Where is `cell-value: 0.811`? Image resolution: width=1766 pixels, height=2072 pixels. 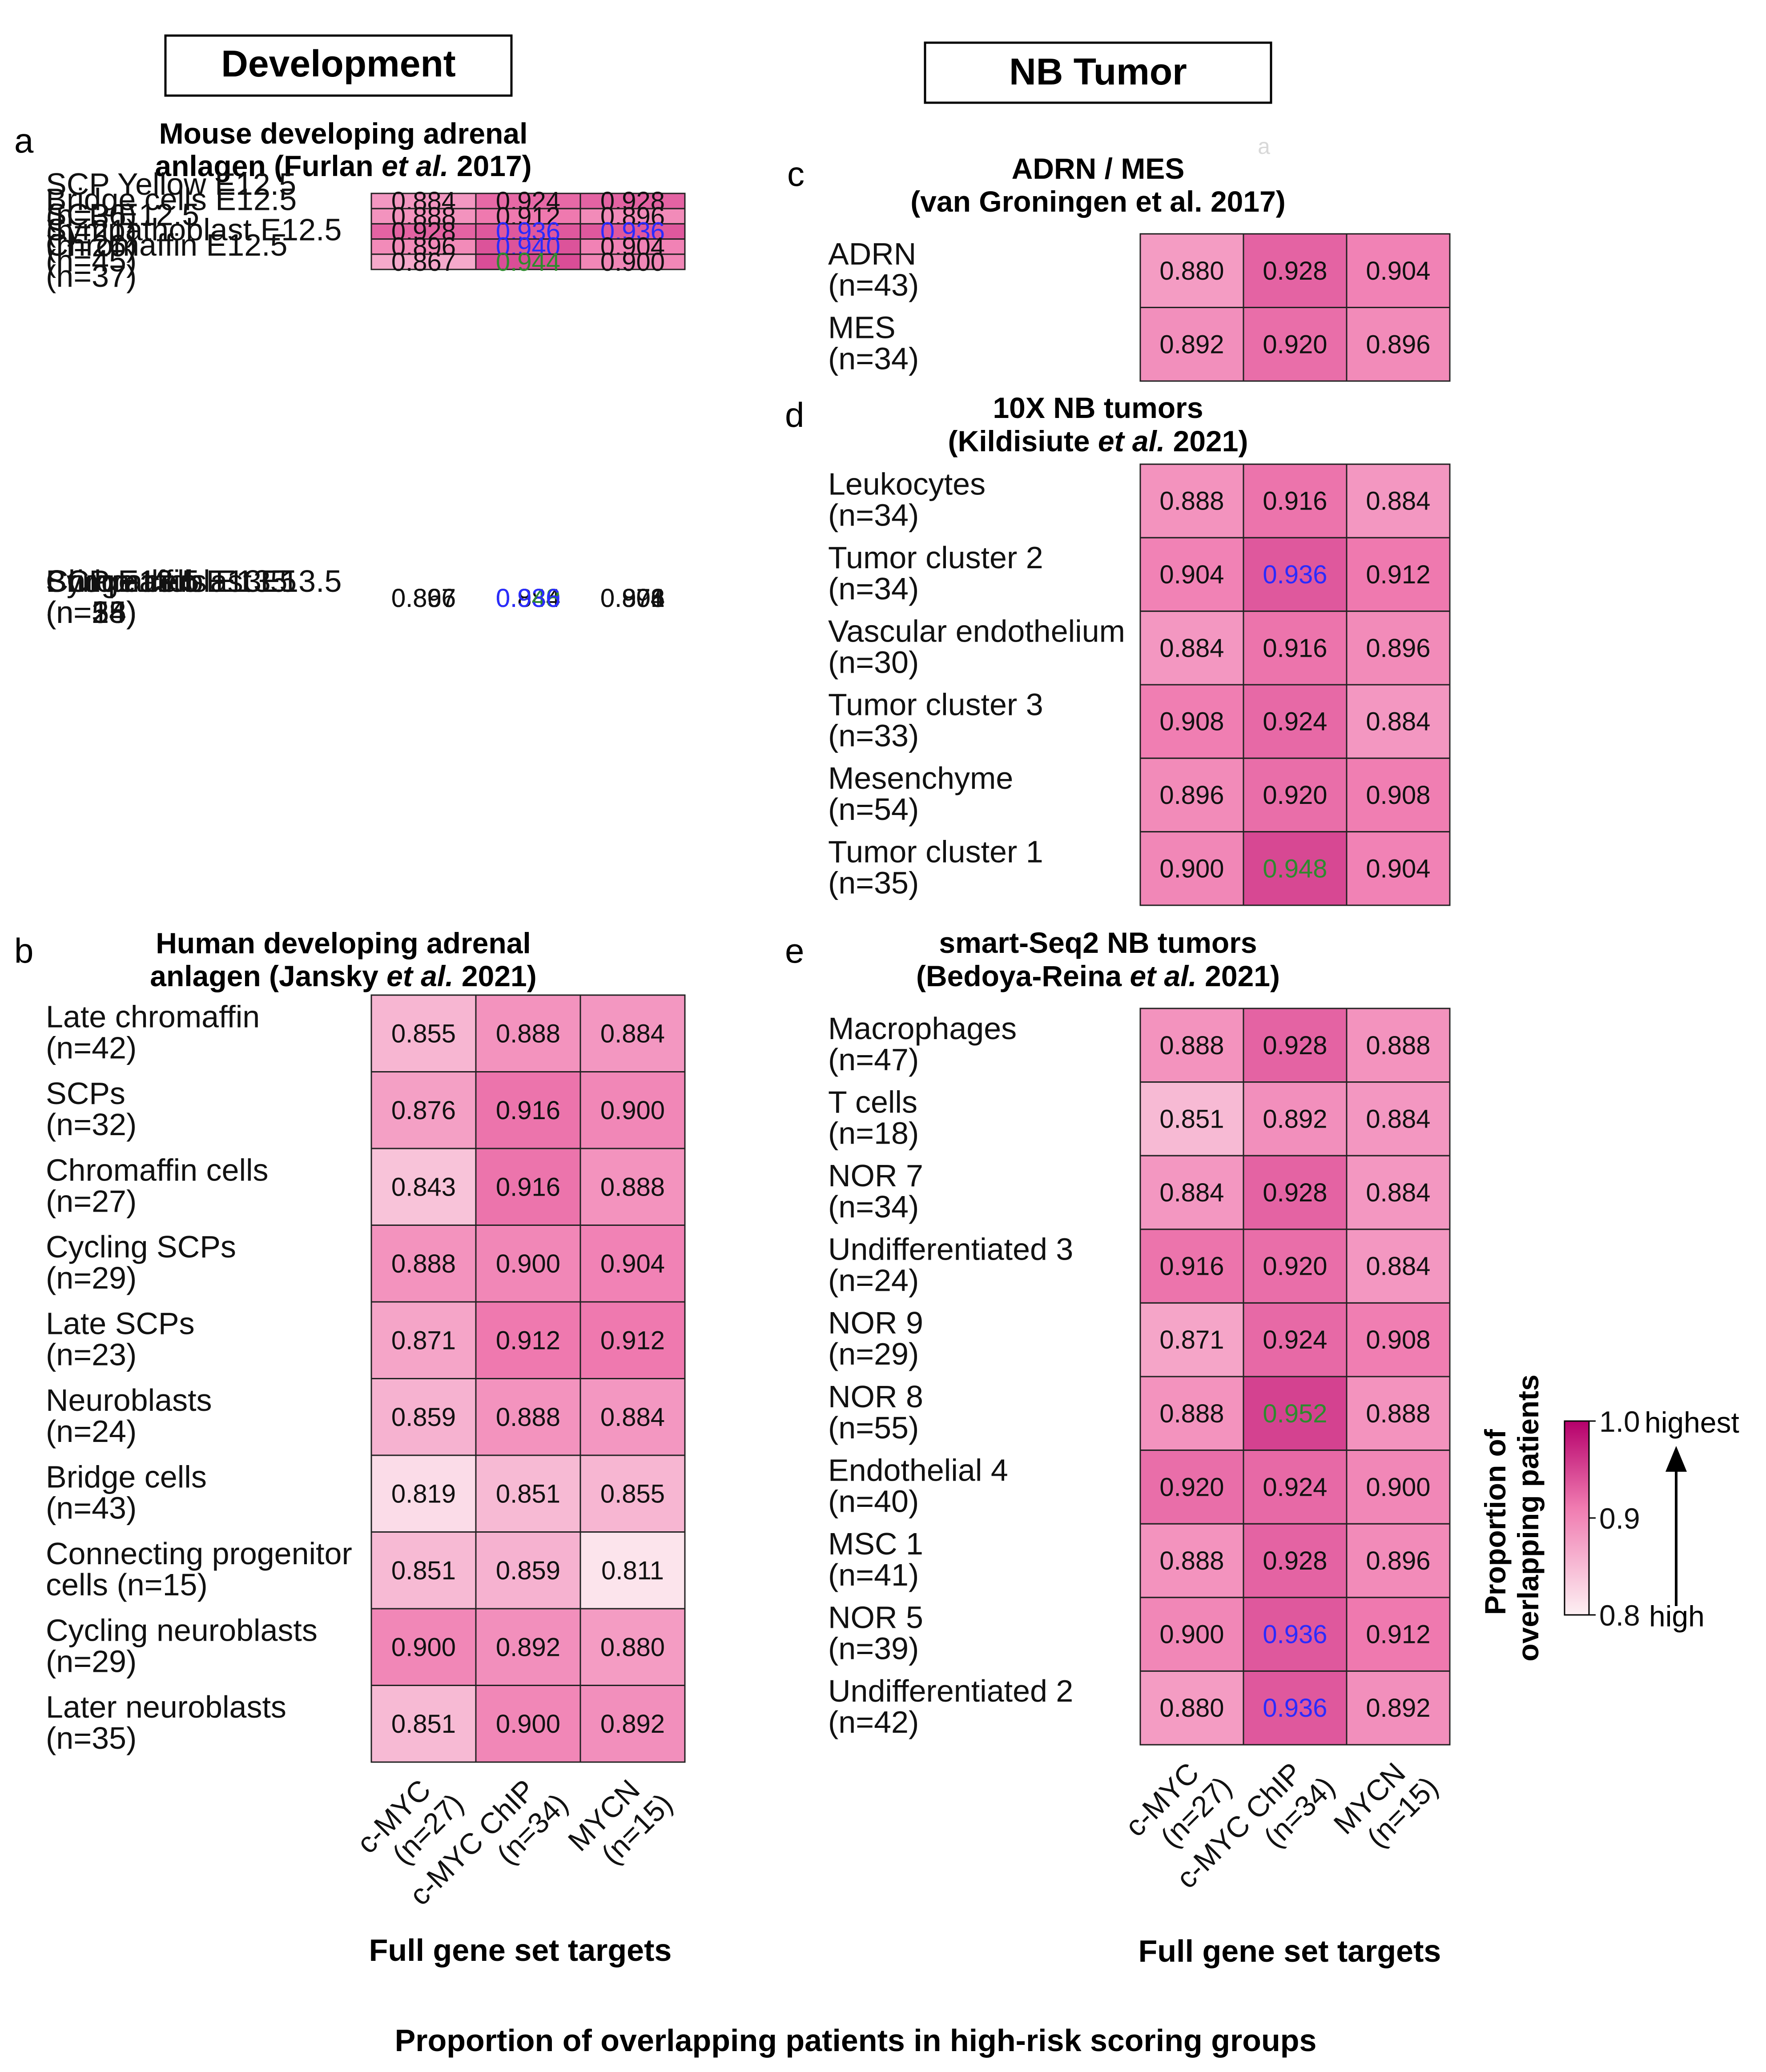
cell-value: 0.811 is located at coordinates (633, 1570).